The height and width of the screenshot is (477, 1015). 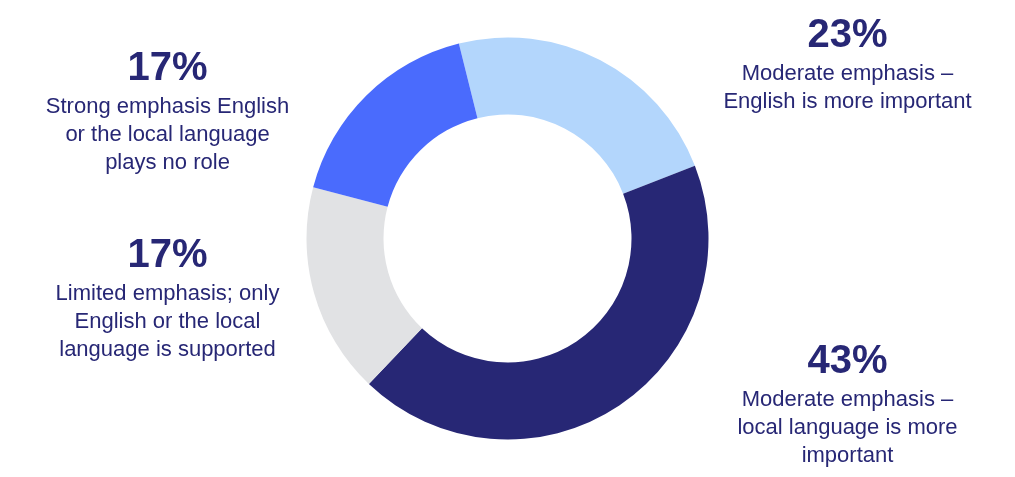 I want to click on data-label: 23%, so click(x=847, y=32).